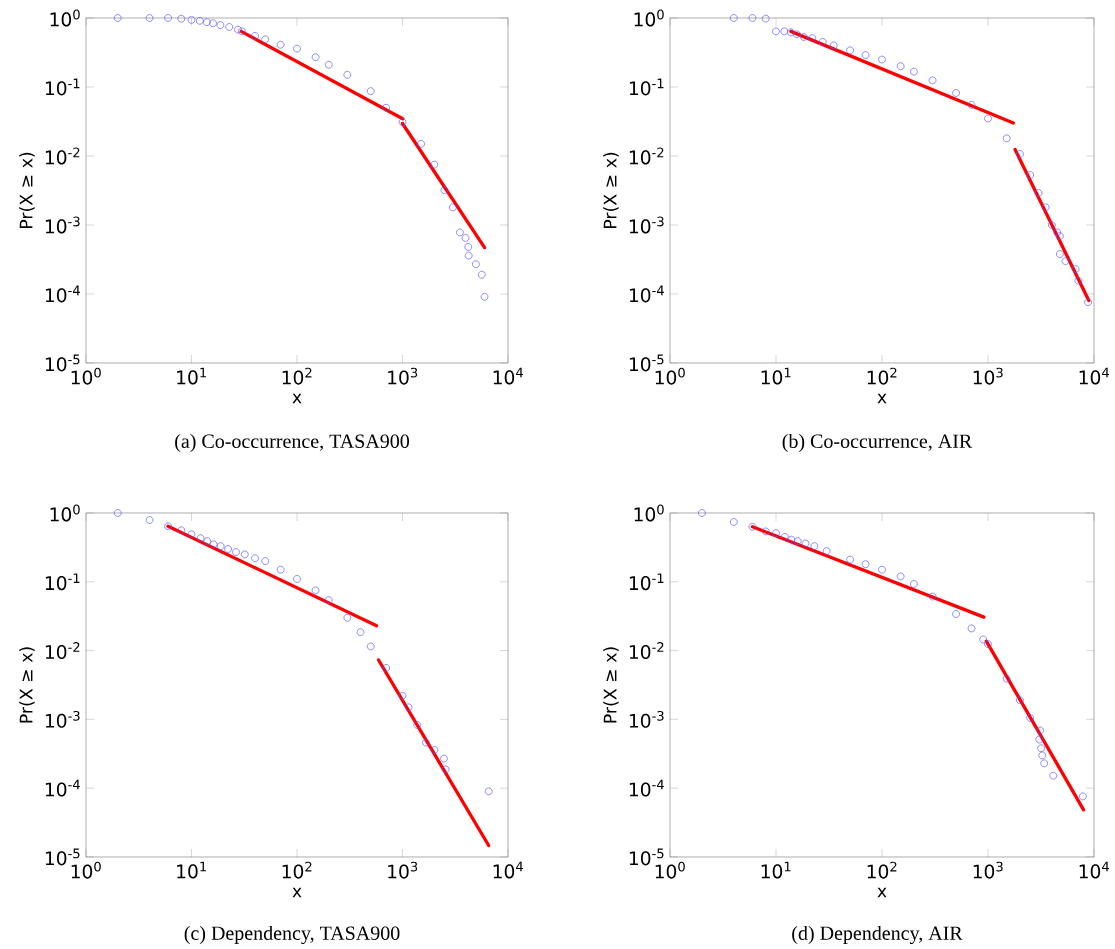 The image size is (1115, 949). Describe the element at coordinates (292, 443) in the screenshot. I see `text: (a) Co-occurrence, TASA900` at that location.